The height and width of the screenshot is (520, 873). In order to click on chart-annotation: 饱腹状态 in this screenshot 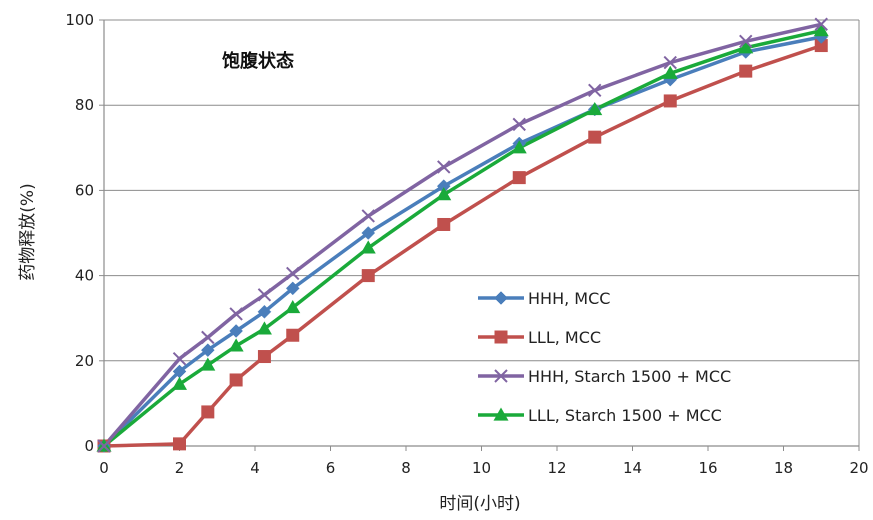, I will do `click(258, 61)`.